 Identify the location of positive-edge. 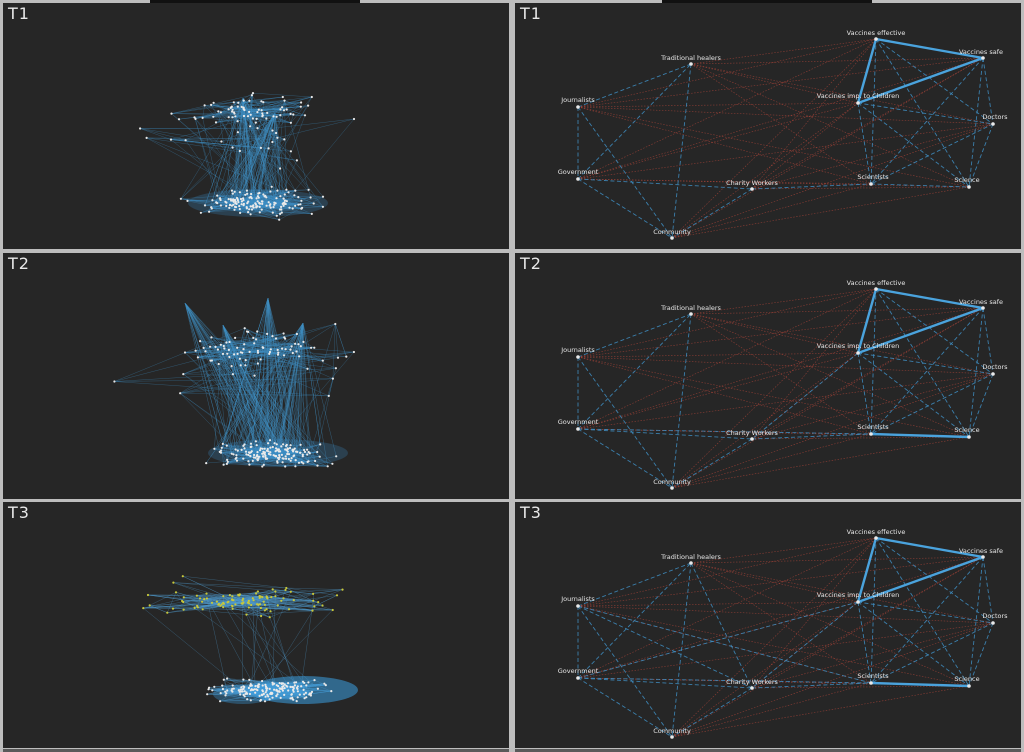
(712, 712).